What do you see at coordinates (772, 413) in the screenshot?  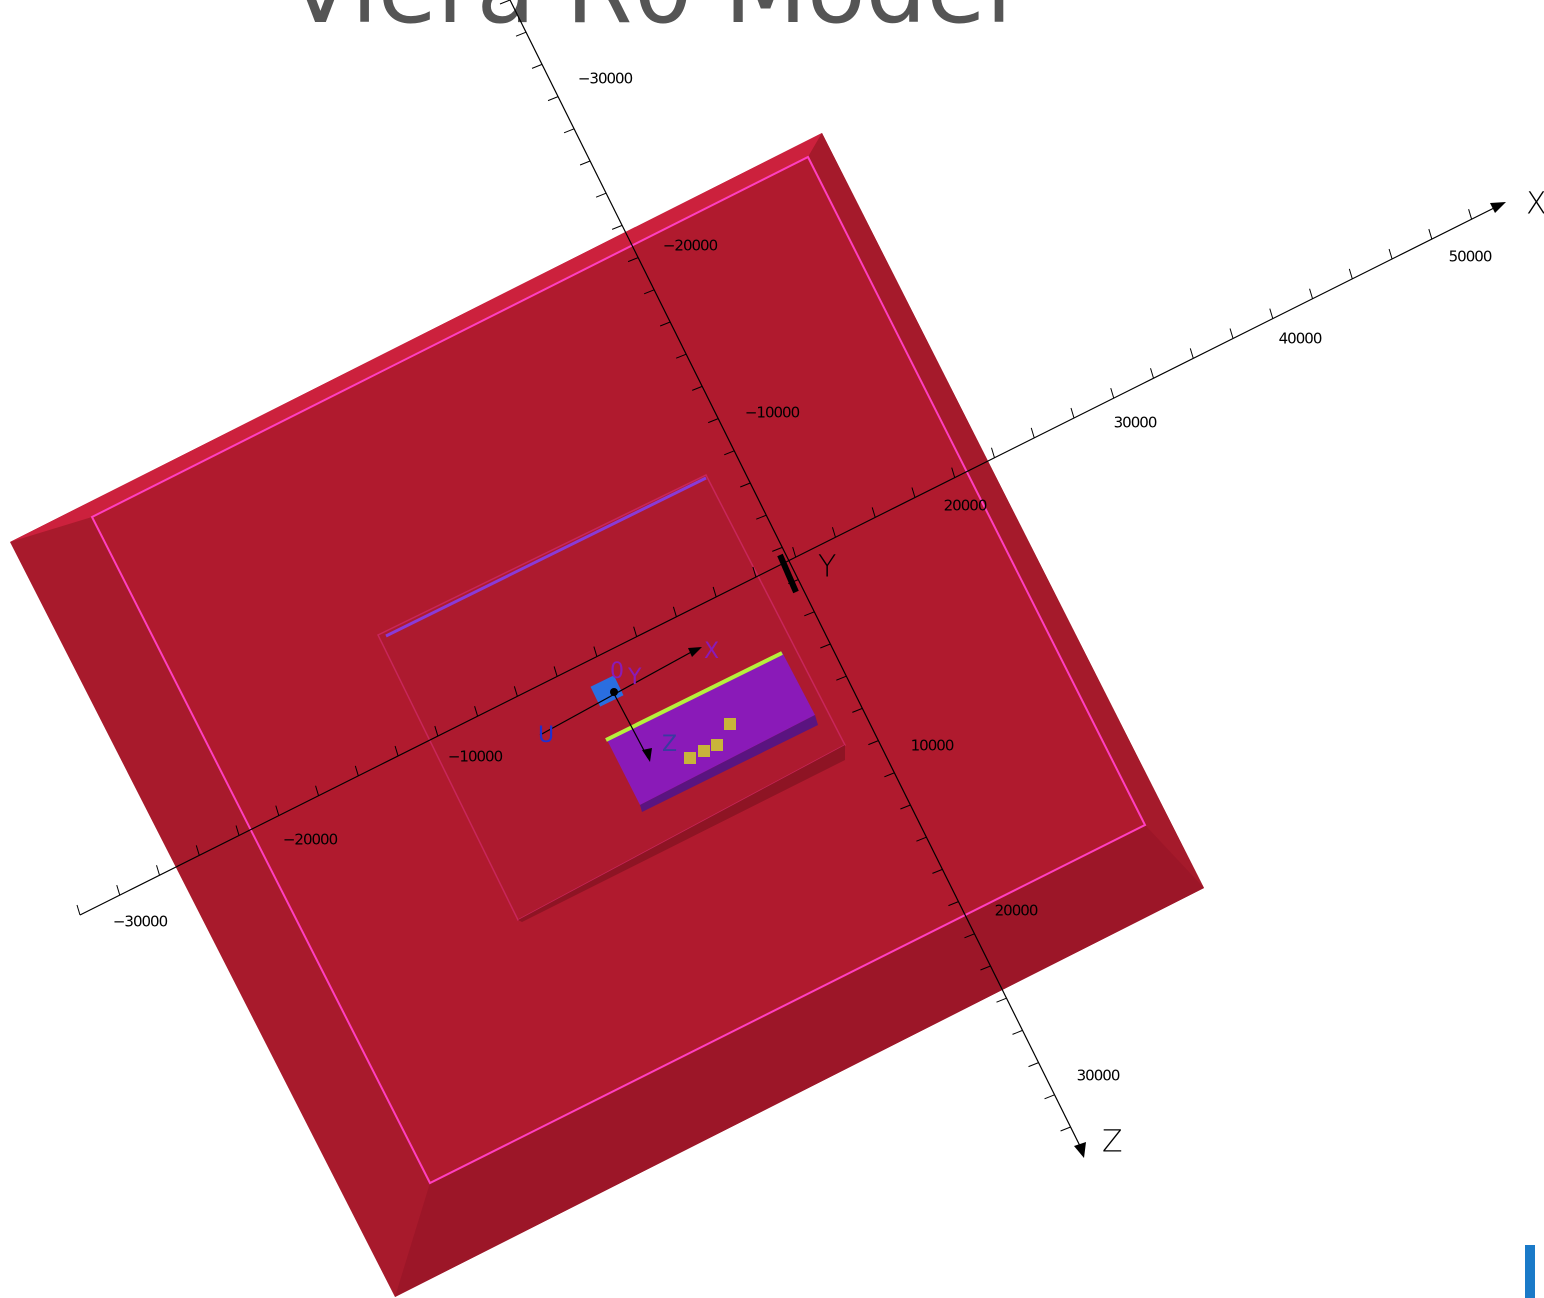 I see `z-tick-label: −10000` at bounding box center [772, 413].